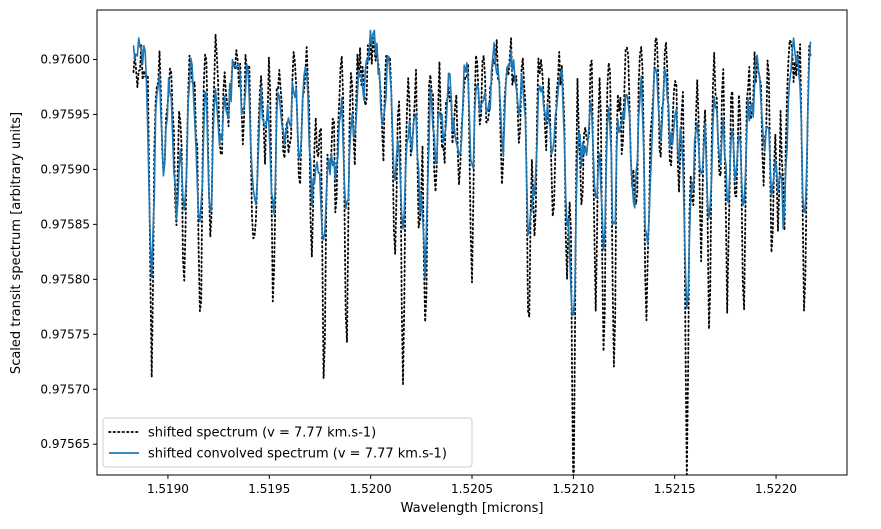 Image resolution: width=881 pixels, height=529 pixels. What do you see at coordinates (472, 489) in the screenshot?
I see `x-tick-label: 1.5205` at bounding box center [472, 489].